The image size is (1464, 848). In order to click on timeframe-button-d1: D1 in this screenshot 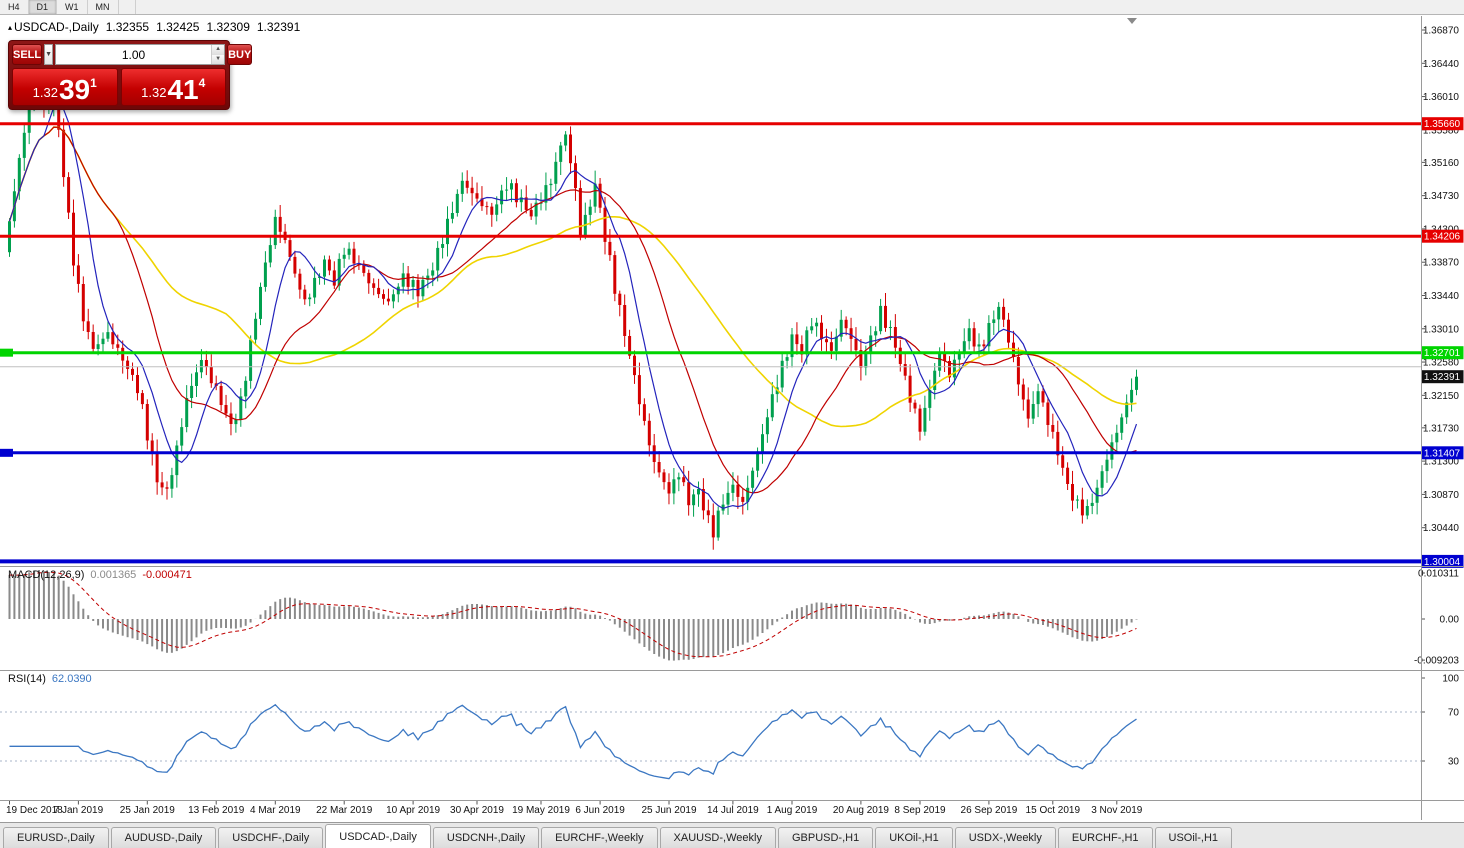, I will do `click(43, 7)`.